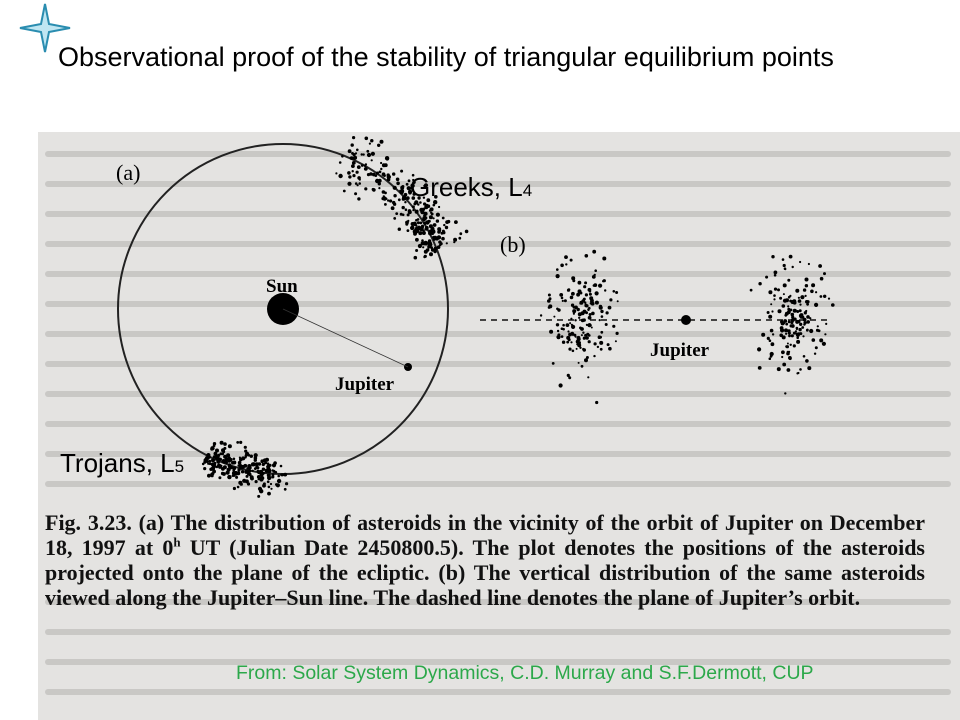  What do you see at coordinates (792, 324) in the screenshot?
I see `panel-b-right-cloud` at bounding box center [792, 324].